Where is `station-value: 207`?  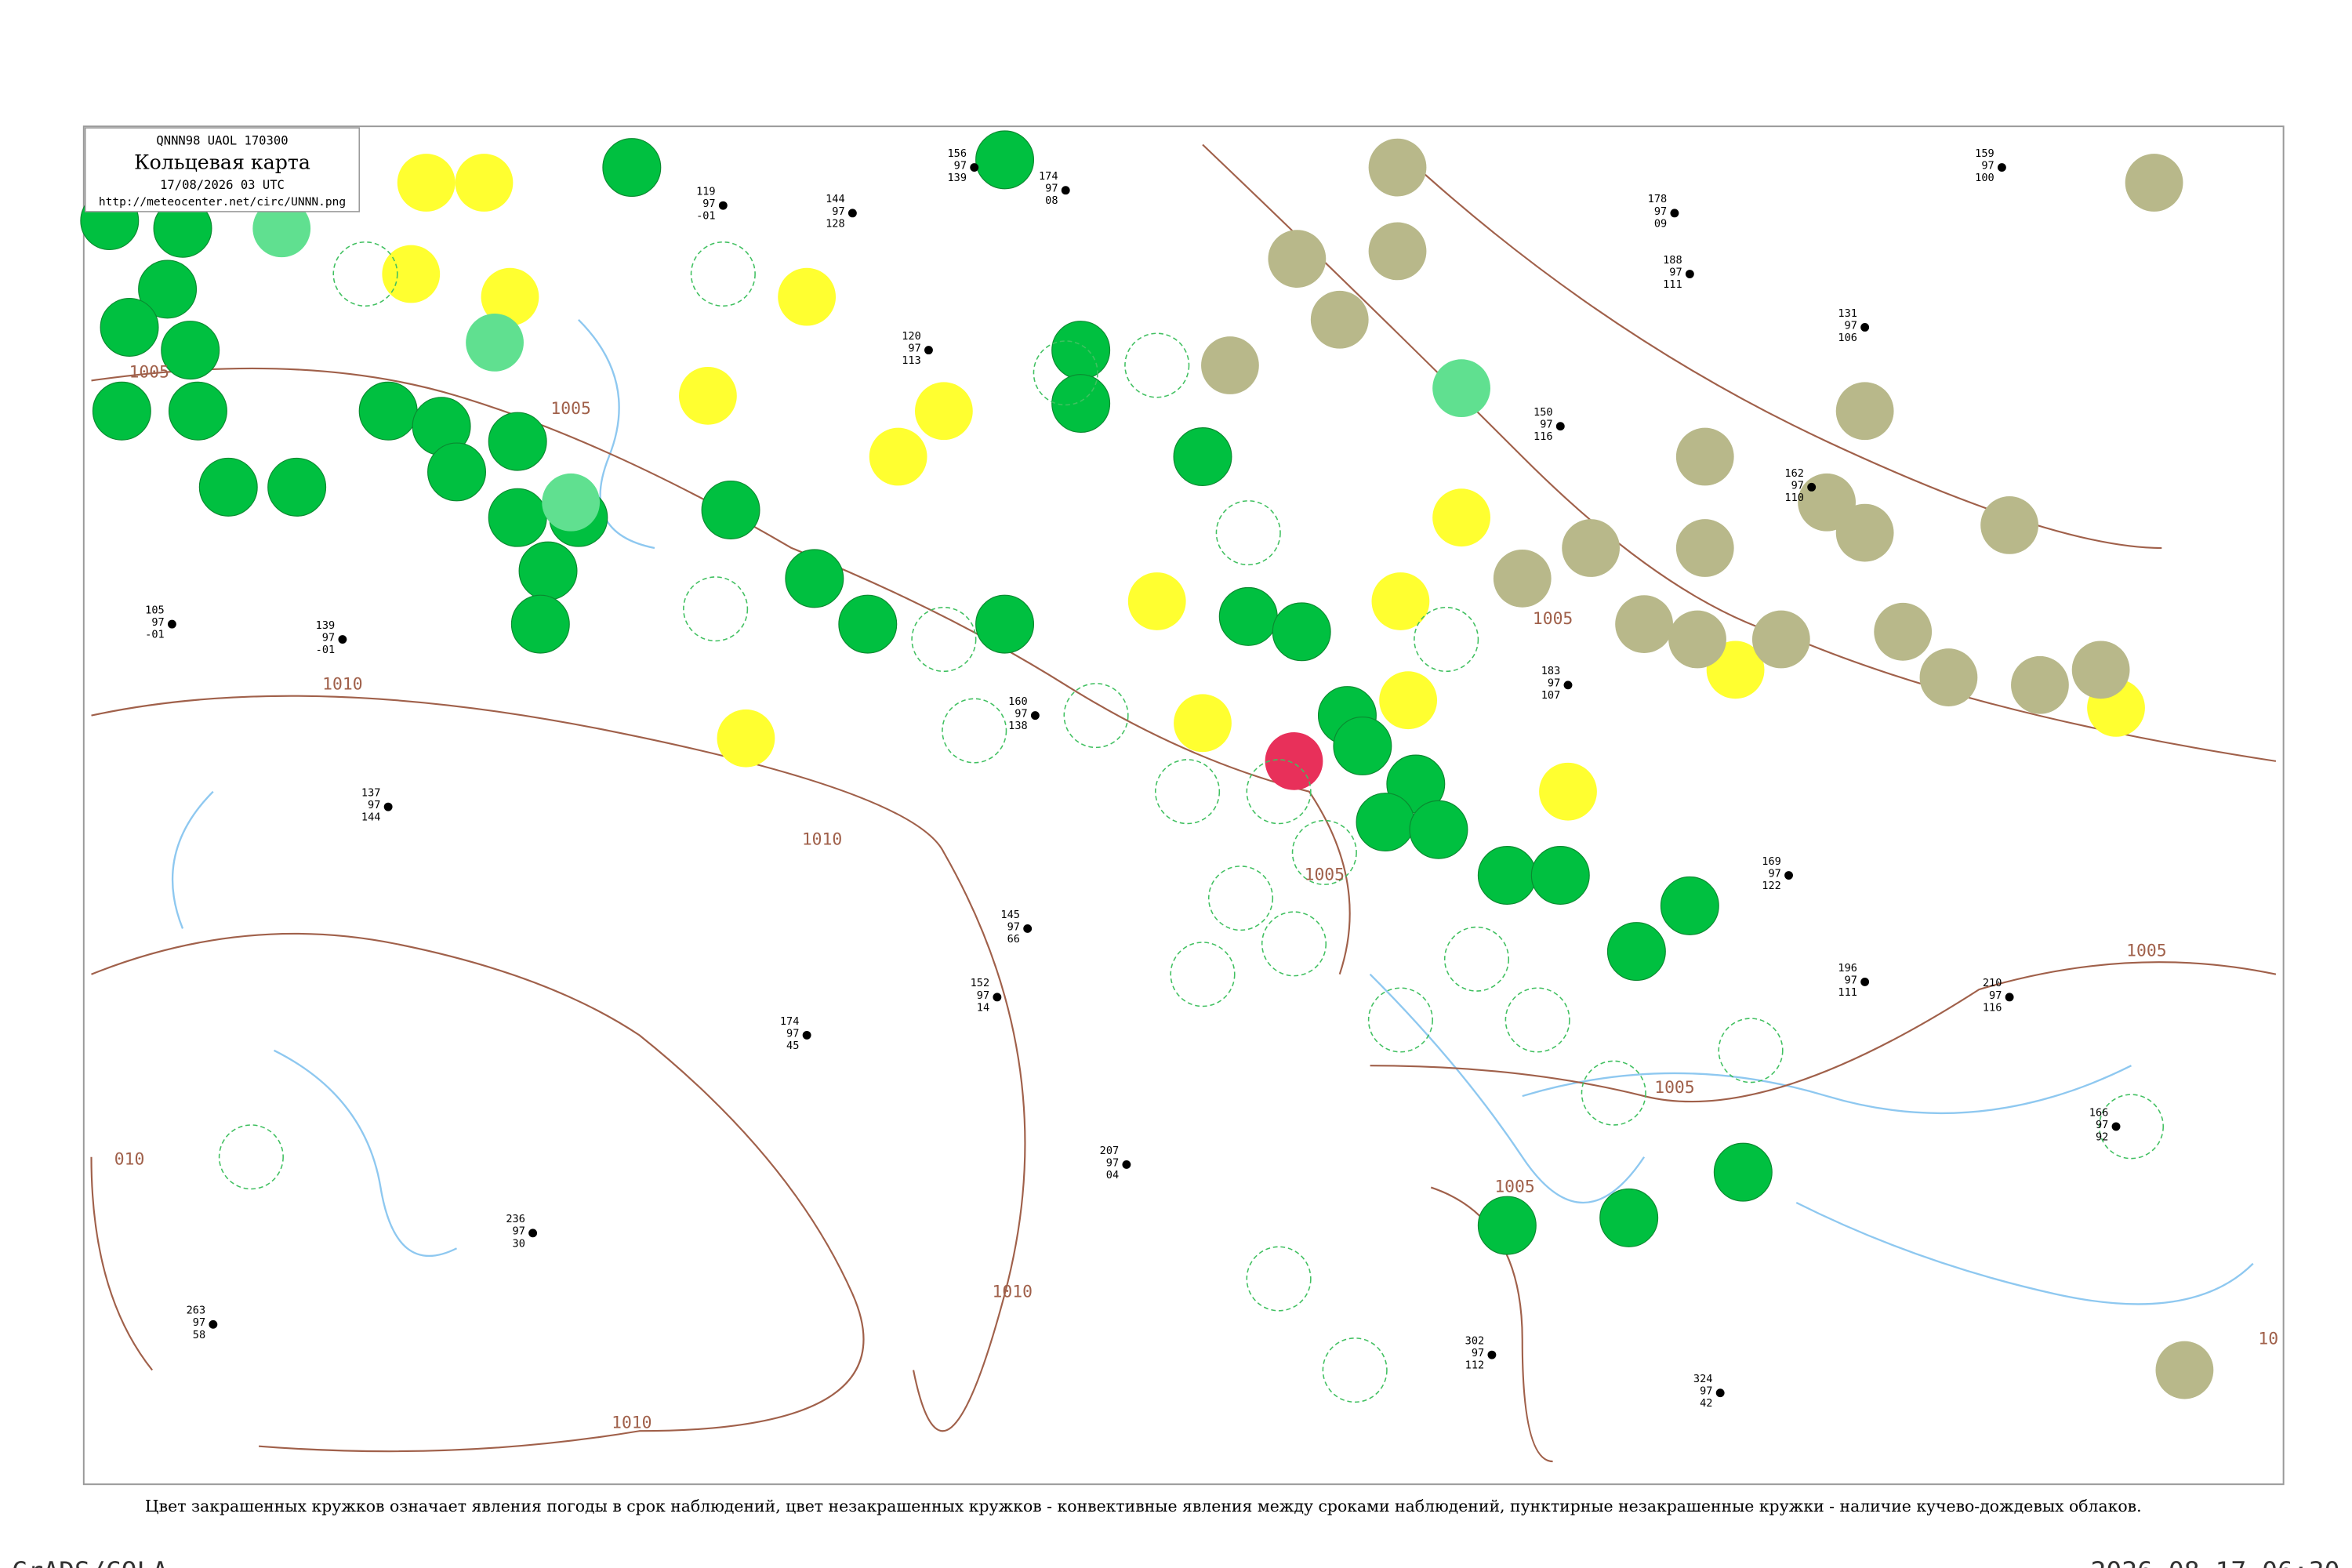 station-value: 207 is located at coordinates (1110, 1151).